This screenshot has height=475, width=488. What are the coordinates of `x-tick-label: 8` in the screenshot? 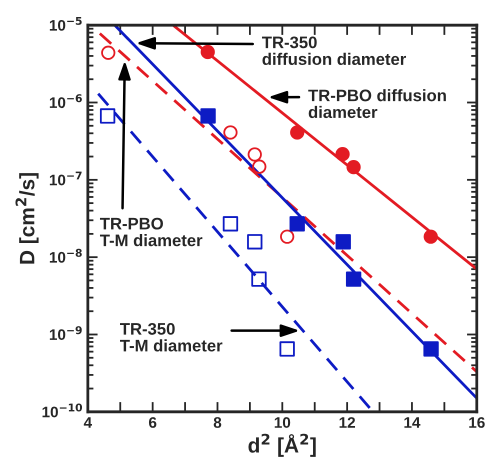 It's located at (218, 422).